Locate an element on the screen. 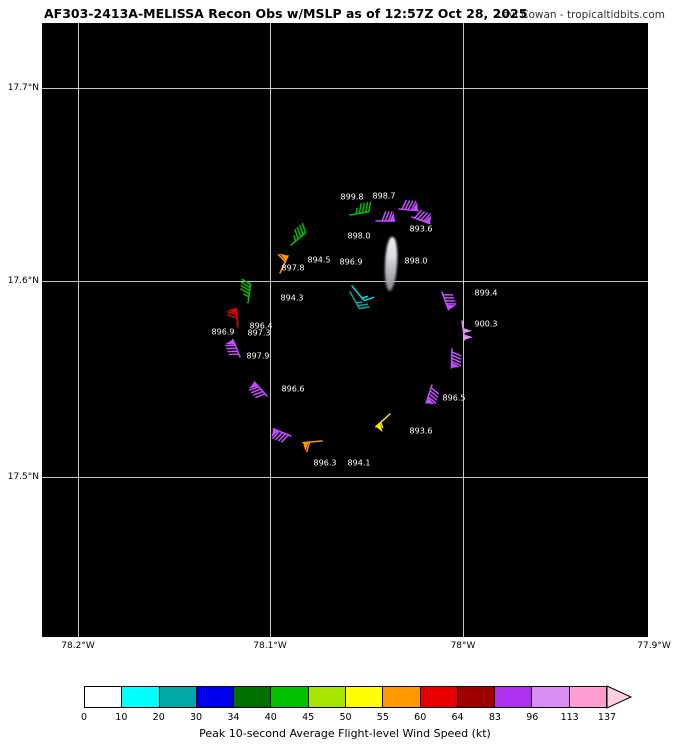  mslp-label: 897.9 is located at coordinates (258, 356).